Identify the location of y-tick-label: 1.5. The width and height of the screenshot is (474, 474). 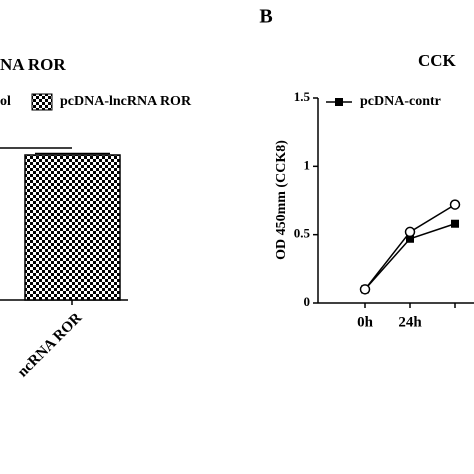
(302, 96).